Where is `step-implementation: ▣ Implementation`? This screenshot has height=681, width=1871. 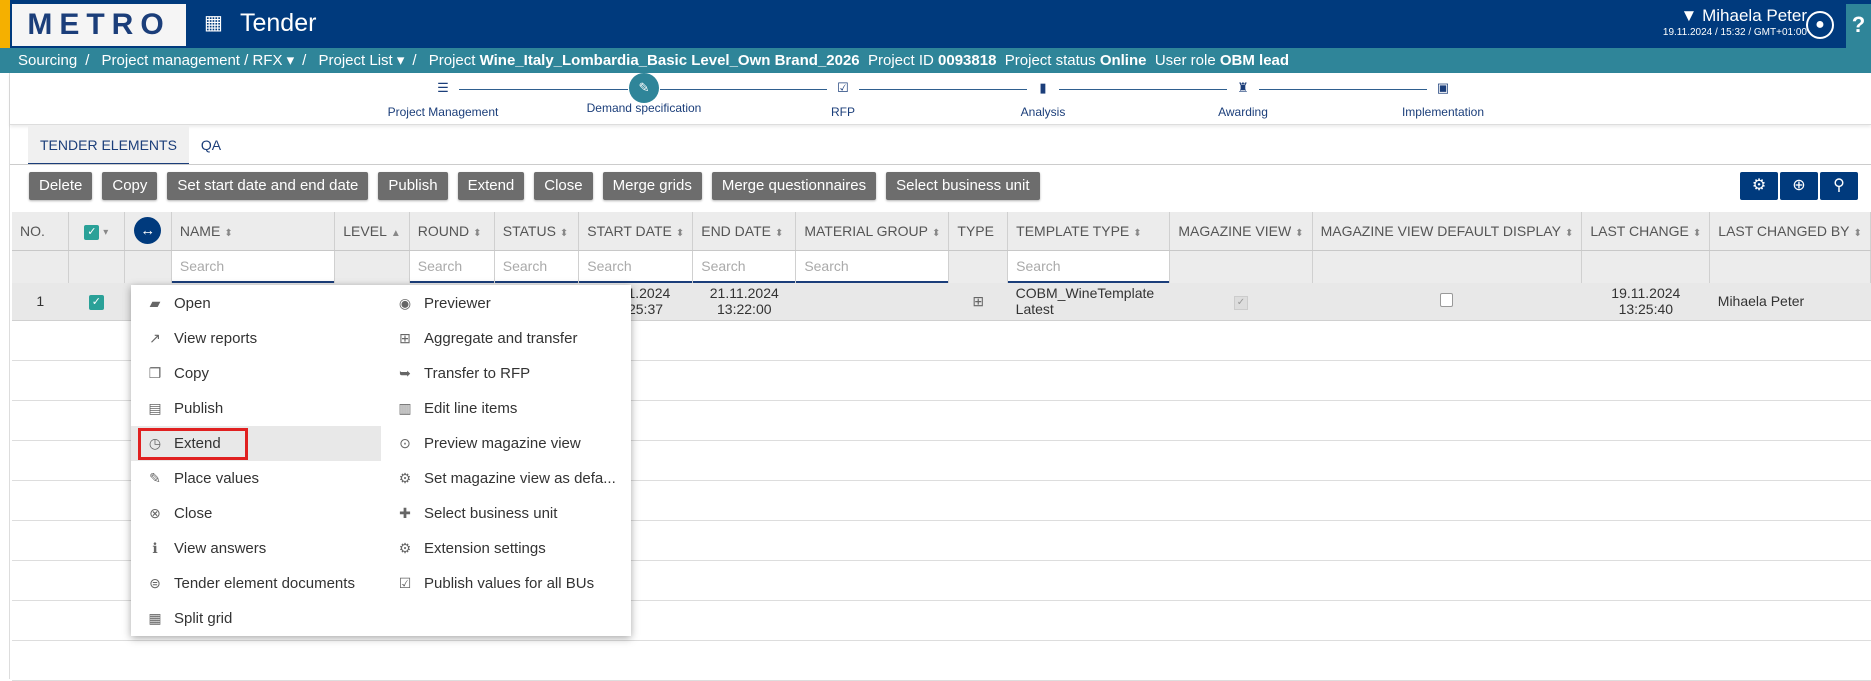 step-implementation: ▣ Implementation is located at coordinates (1443, 98).